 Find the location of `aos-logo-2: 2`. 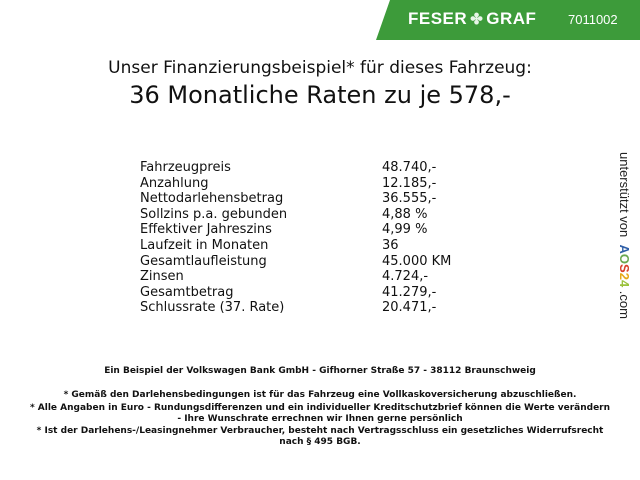

aos-logo-2: 2 is located at coordinates (624, 276).